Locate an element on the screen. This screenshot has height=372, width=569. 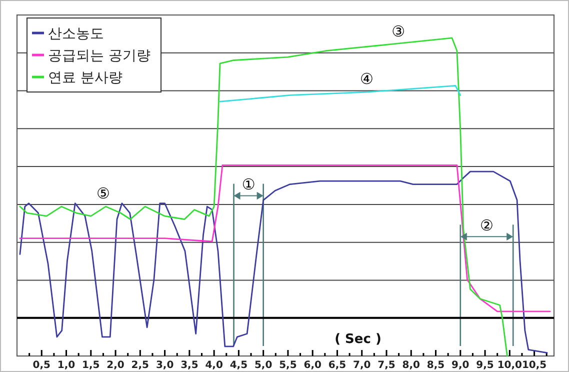
x-tick-label: 4,5 is located at coordinates (239, 365).